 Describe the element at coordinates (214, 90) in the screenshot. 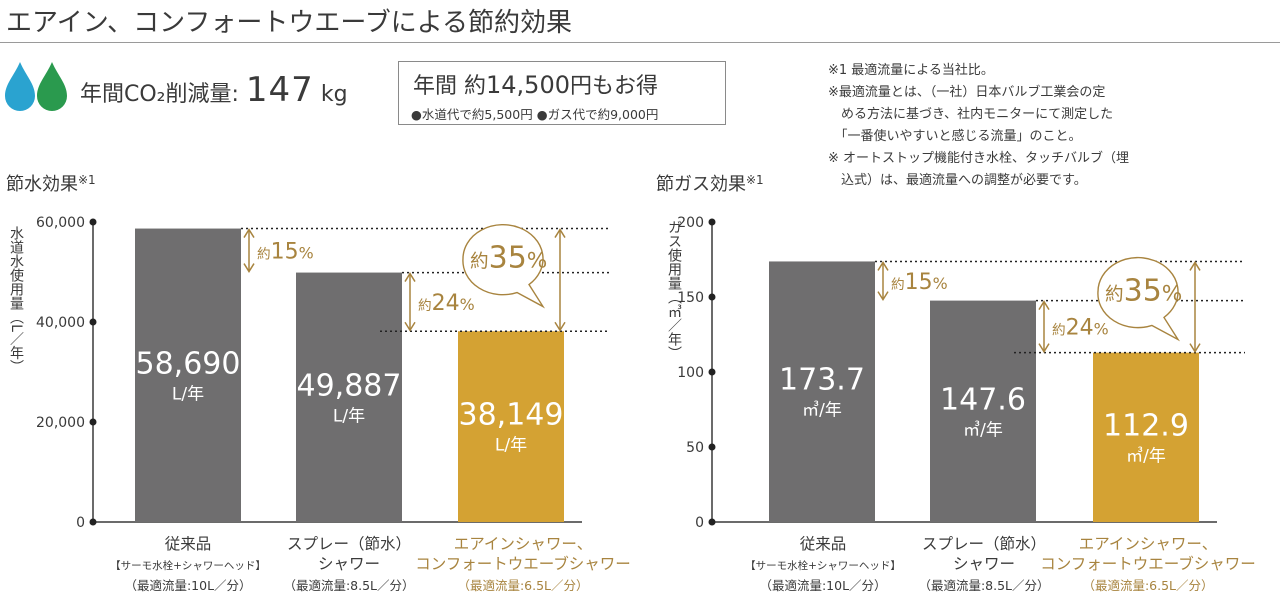

I see `co2-reduction: 年間CO₂削減量: 147 kg` at that location.